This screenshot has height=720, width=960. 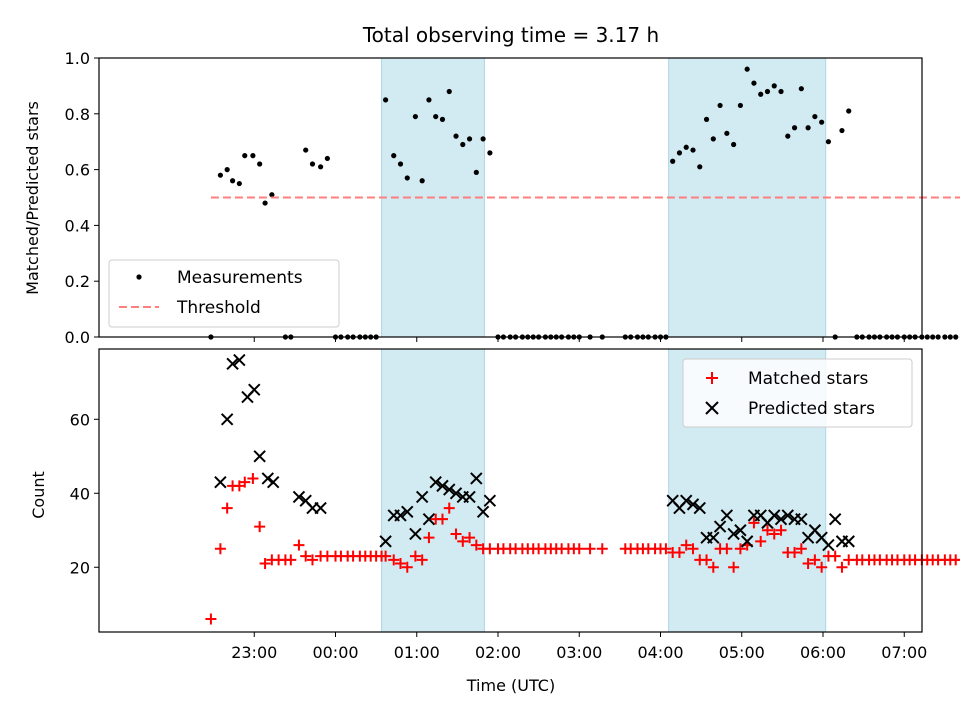 What do you see at coordinates (77, 225) in the screenshot?
I see `y-tick-label: 0.4` at bounding box center [77, 225].